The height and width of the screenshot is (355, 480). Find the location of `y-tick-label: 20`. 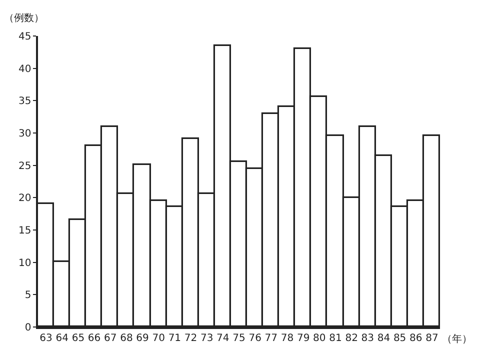

y-tick-label: 20 is located at coordinates (25, 198).